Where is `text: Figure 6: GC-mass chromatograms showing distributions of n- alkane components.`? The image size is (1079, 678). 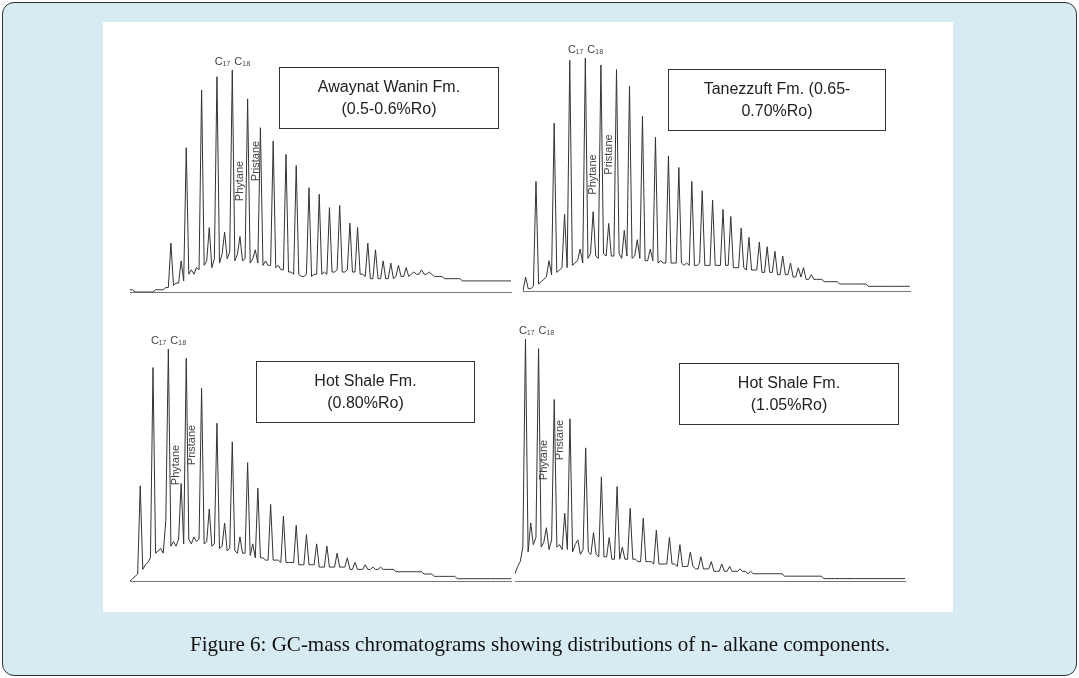 text: Figure 6: GC-mass chromatograms showing distributions of n- alkane components. is located at coordinates (540, 644).